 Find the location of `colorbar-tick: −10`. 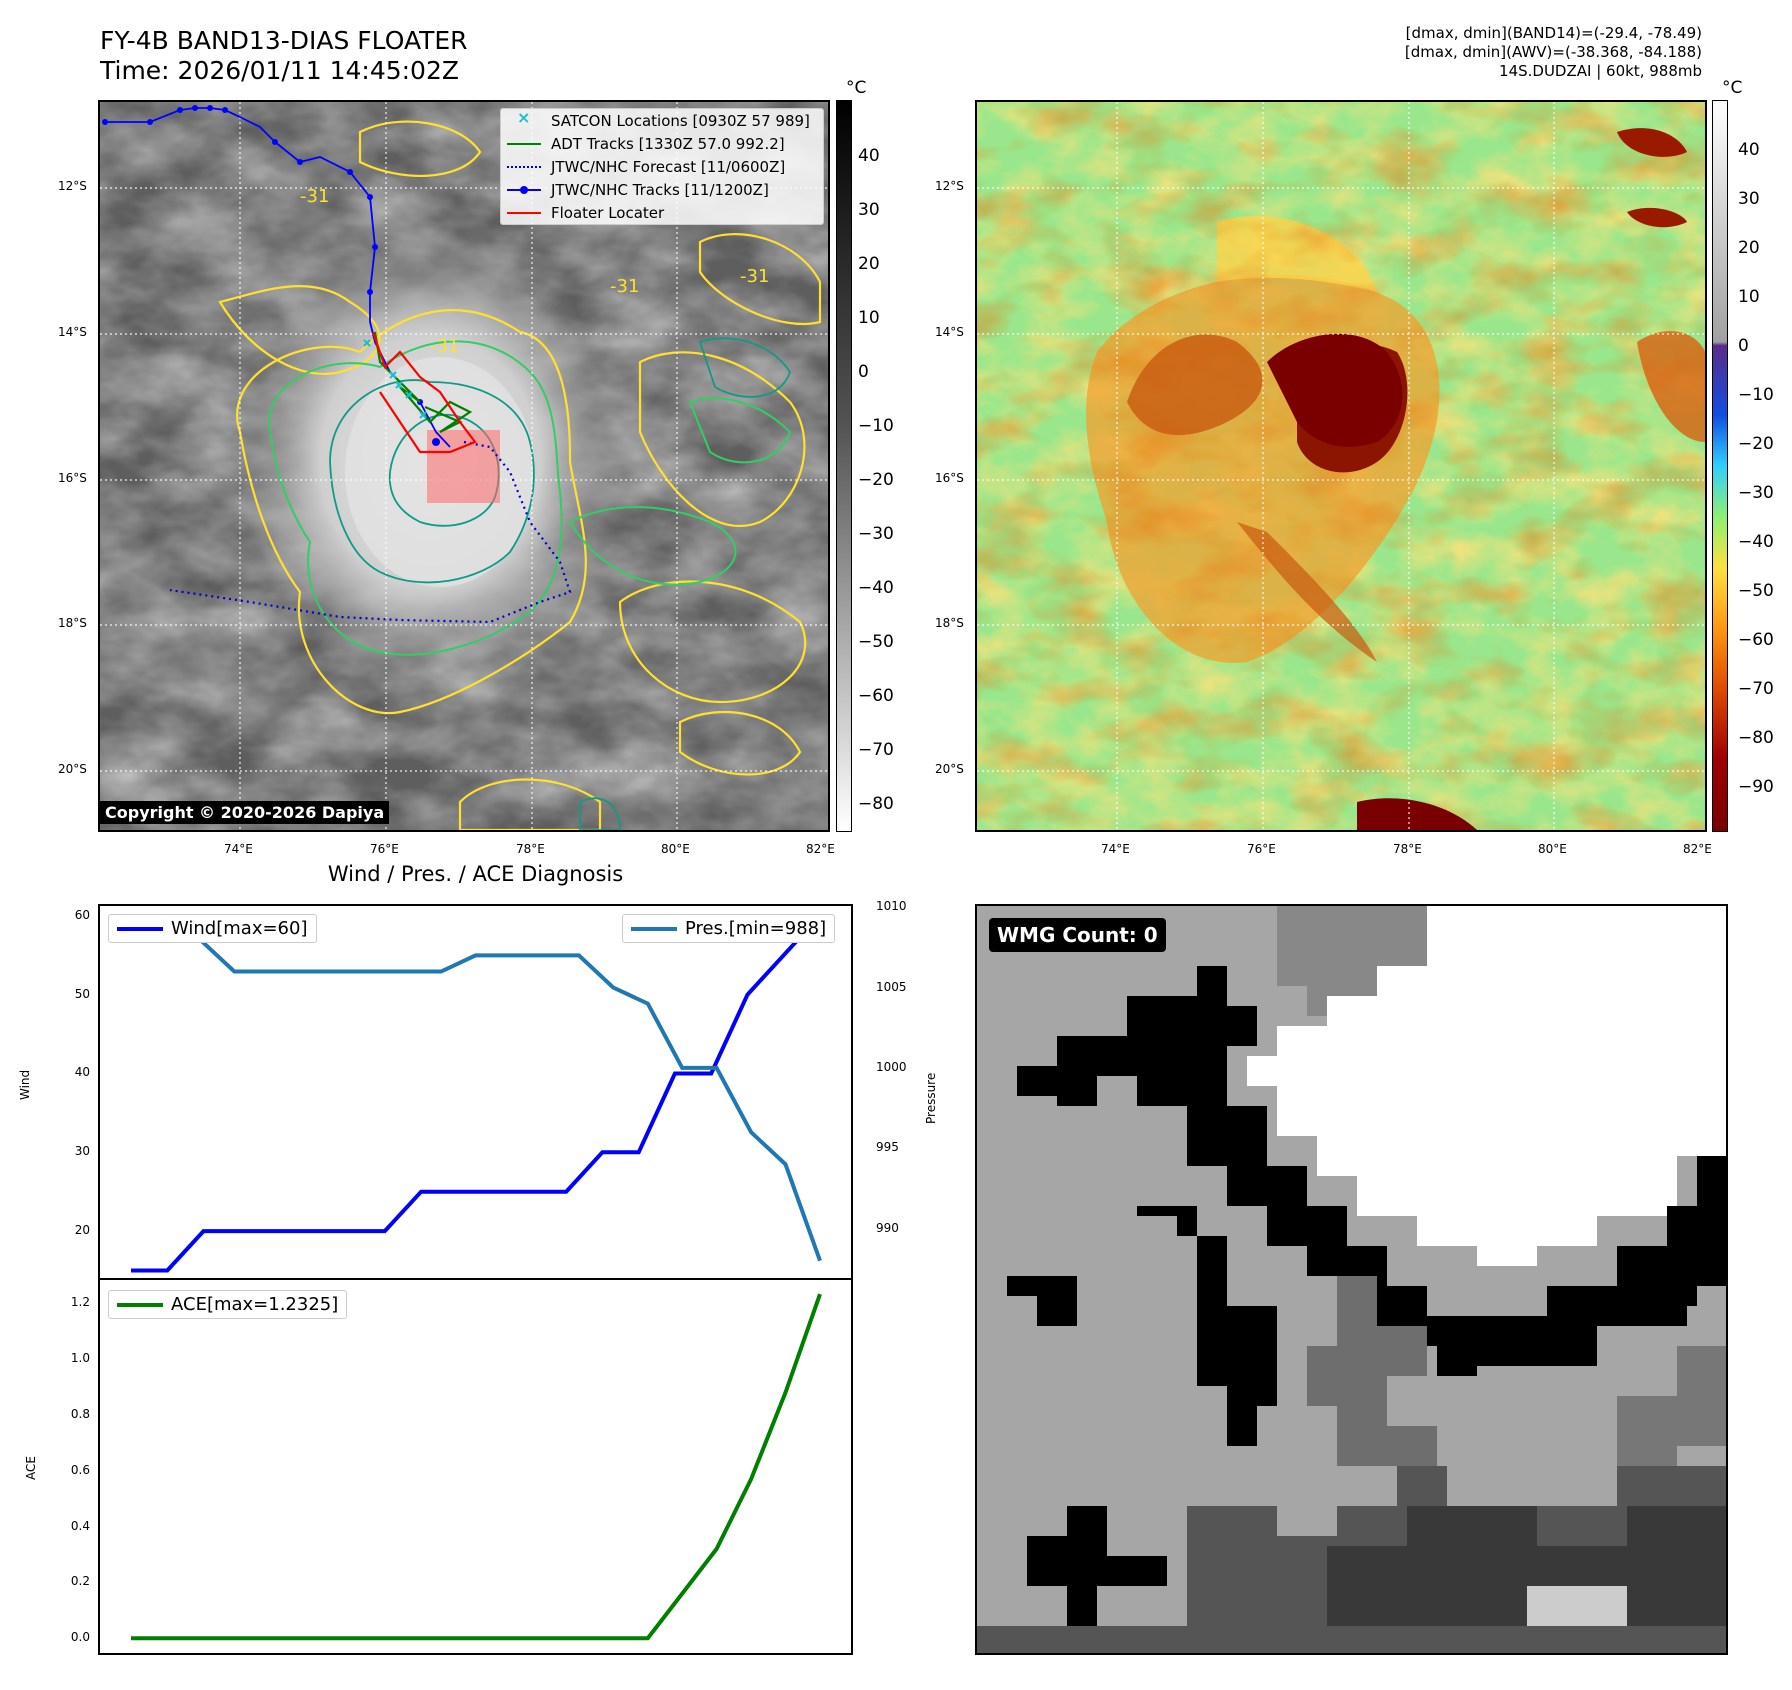

colorbar-tick: −10 is located at coordinates (876, 426).